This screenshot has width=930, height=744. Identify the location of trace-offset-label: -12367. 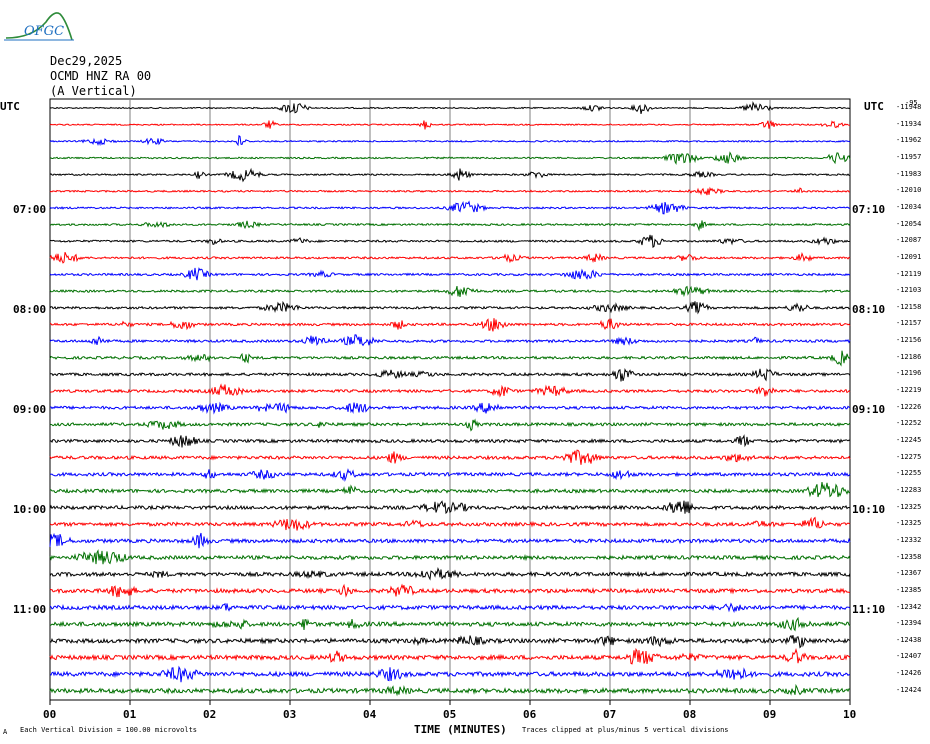
(909, 573).